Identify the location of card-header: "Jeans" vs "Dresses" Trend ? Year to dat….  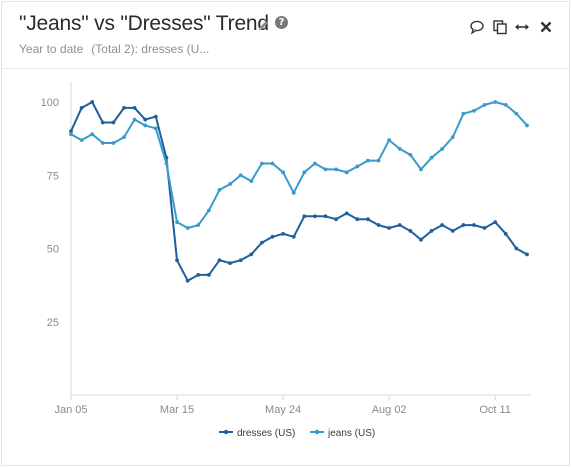
(285, 35).